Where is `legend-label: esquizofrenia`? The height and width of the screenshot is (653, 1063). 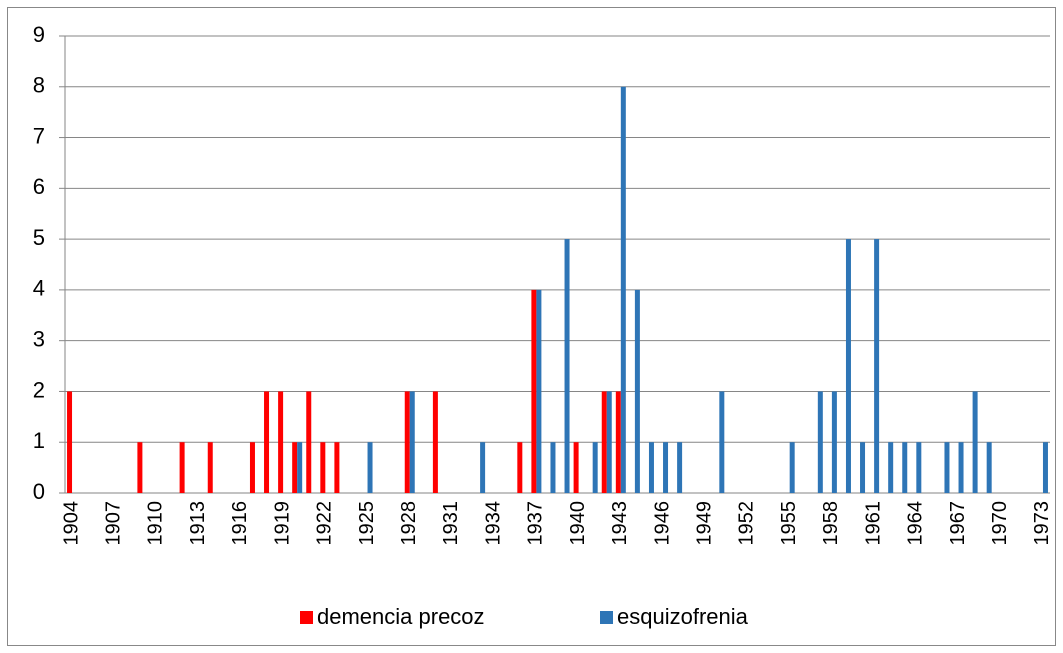 legend-label: esquizofrenia is located at coordinates (683, 616).